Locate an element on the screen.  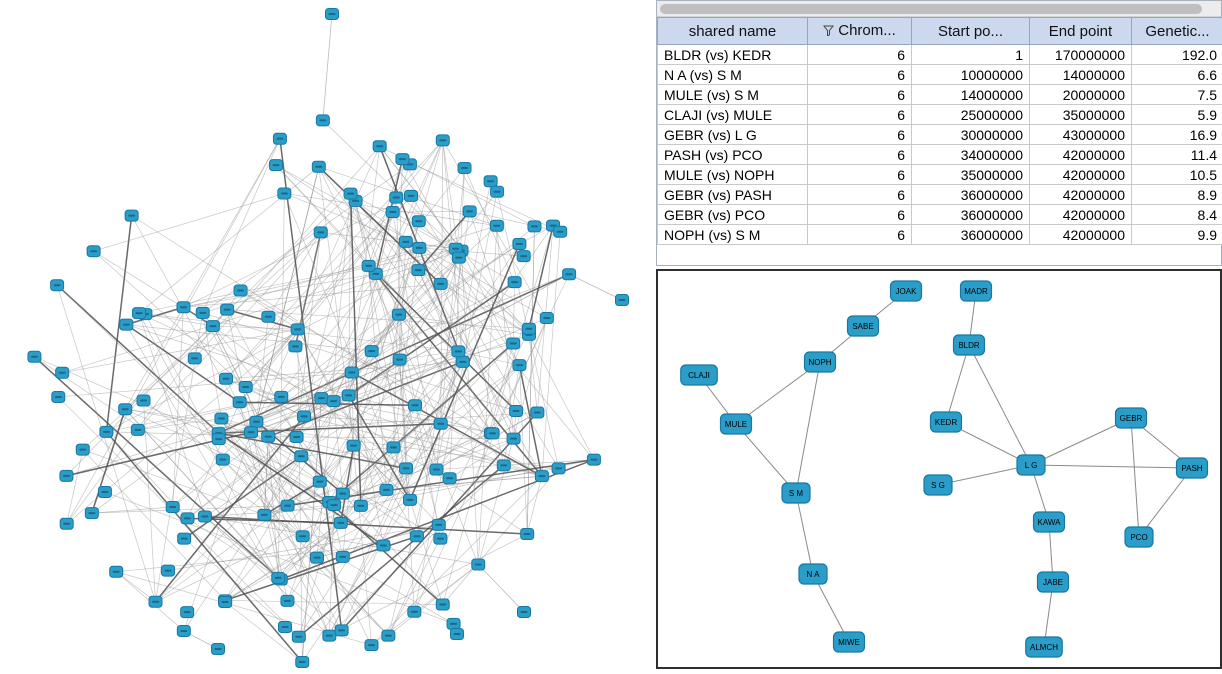
network-node-sabe: SABE is located at coordinates (863, 326).